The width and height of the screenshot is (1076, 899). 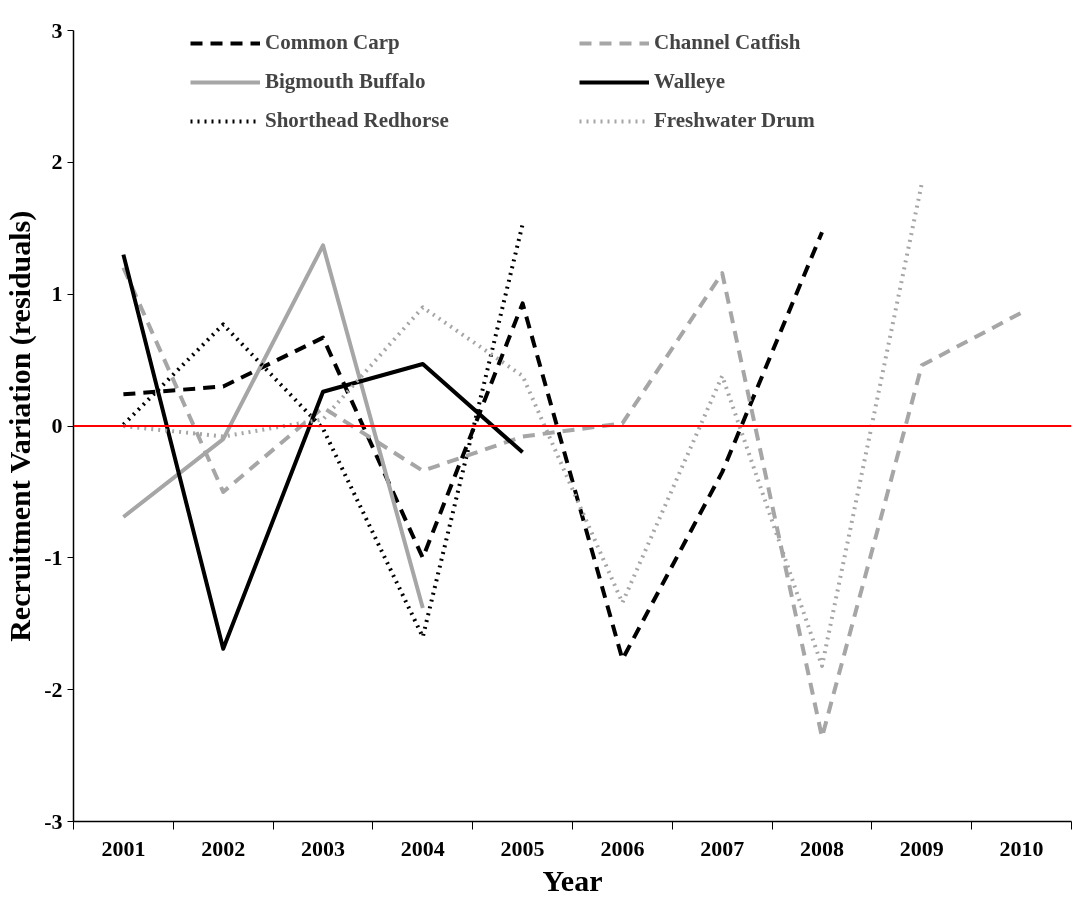 What do you see at coordinates (20, 426) in the screenshot?
I see `y-axis-title: Recruitment Variation (residuals)` at bounding box center [20, 426].